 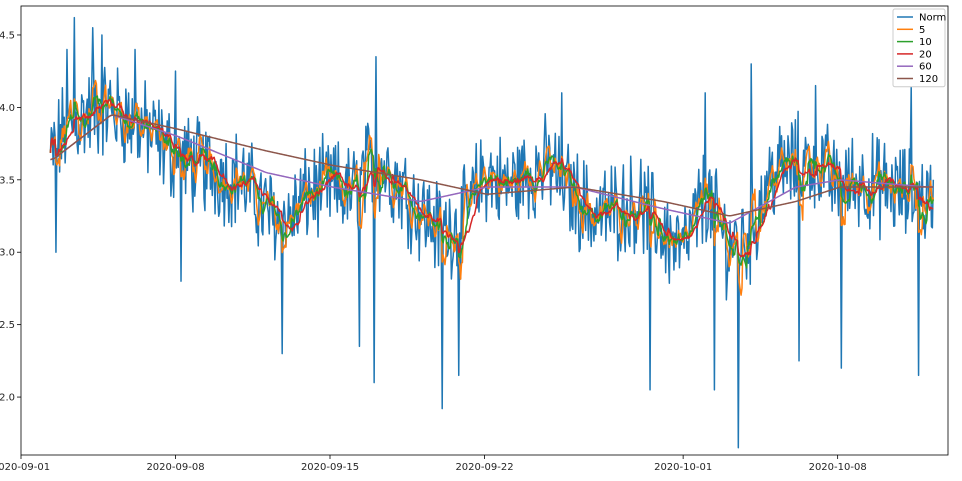 What do you see at coordinates (838, 467) in the screenshot?
I see `x-tick-label: 2020-10-08` at bounding box center [838, 467].